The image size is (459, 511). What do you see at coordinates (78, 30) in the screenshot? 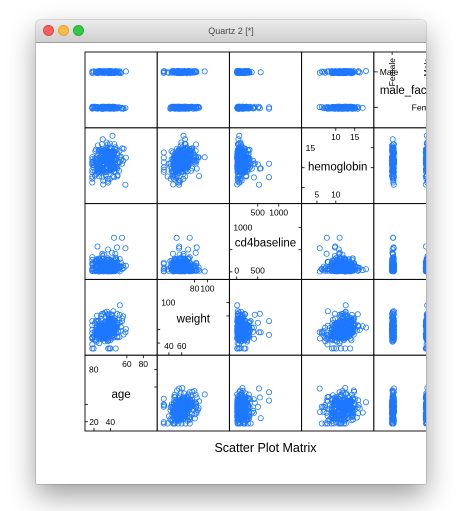
I see `zoom-button` at bounding box center [78, 30].